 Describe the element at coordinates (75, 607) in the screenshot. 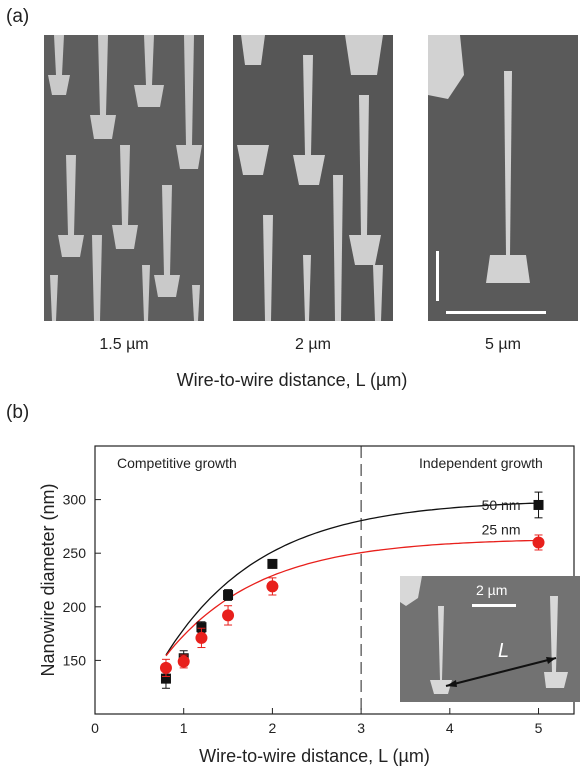

I see `y-tick-label-1: 200` at that location.